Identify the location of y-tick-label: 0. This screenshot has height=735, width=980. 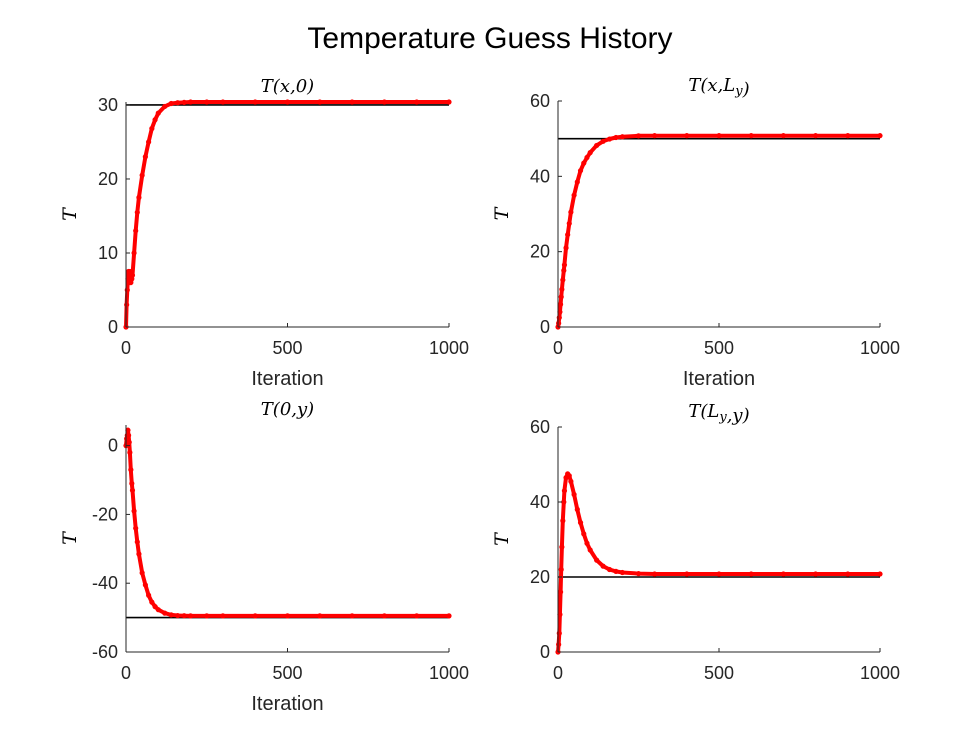
(545, 652).